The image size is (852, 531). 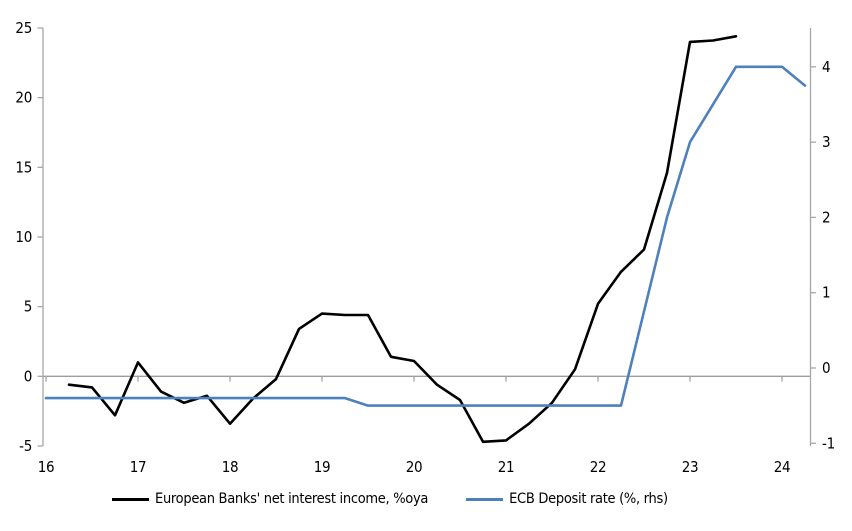 I want to click on right-axis-tick-label: 1, so click(x=826, y=293).